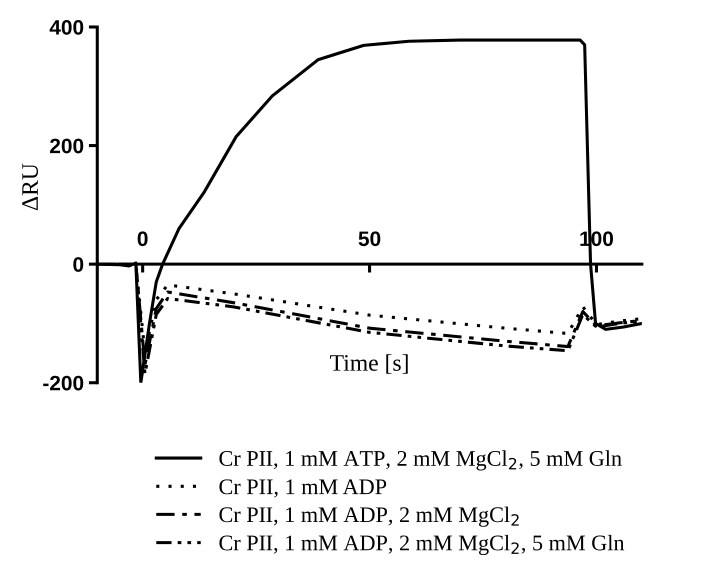 This screenshot has width=710, height=587. Describe the element at coordinates (67, 27) in the screenshot. I see `y-tick-label: 400` at that location.